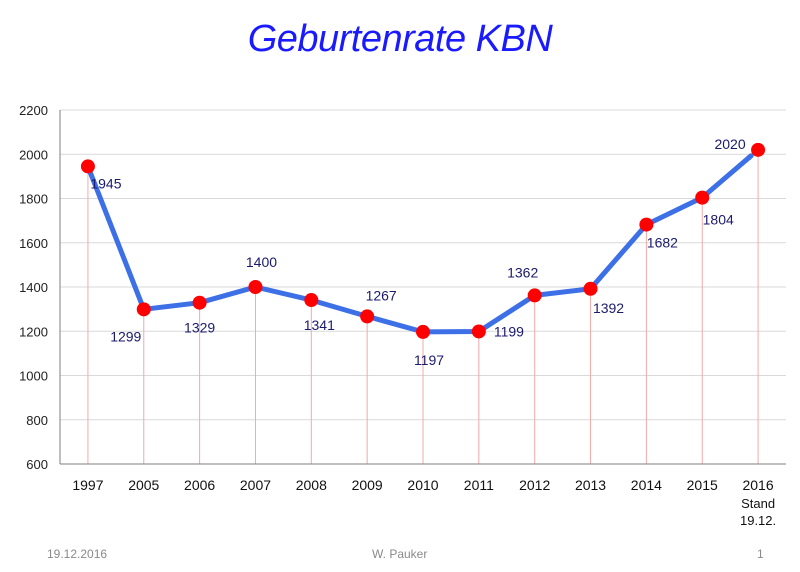 The image size is (800, 572). What do you see at coordinates (33, 376) in the screenshot?
I see `y-tick-label: 1000` at bounding box center [33, 376].